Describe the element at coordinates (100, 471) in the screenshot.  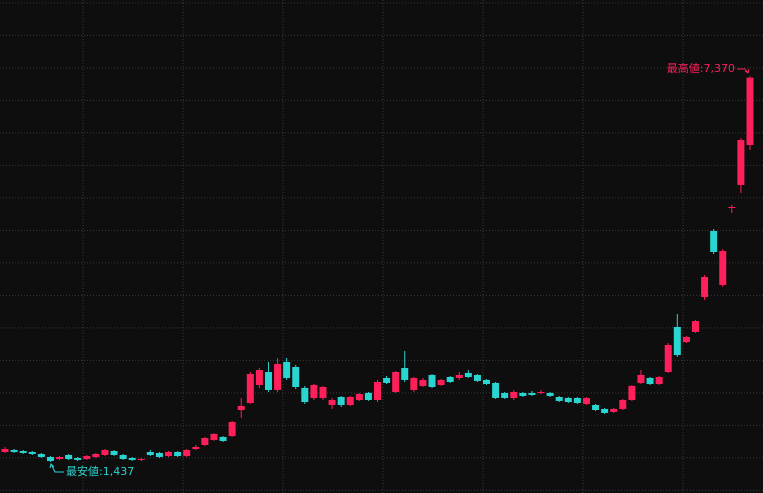
I see `low-annotation: 最安値:1,437` at that location.